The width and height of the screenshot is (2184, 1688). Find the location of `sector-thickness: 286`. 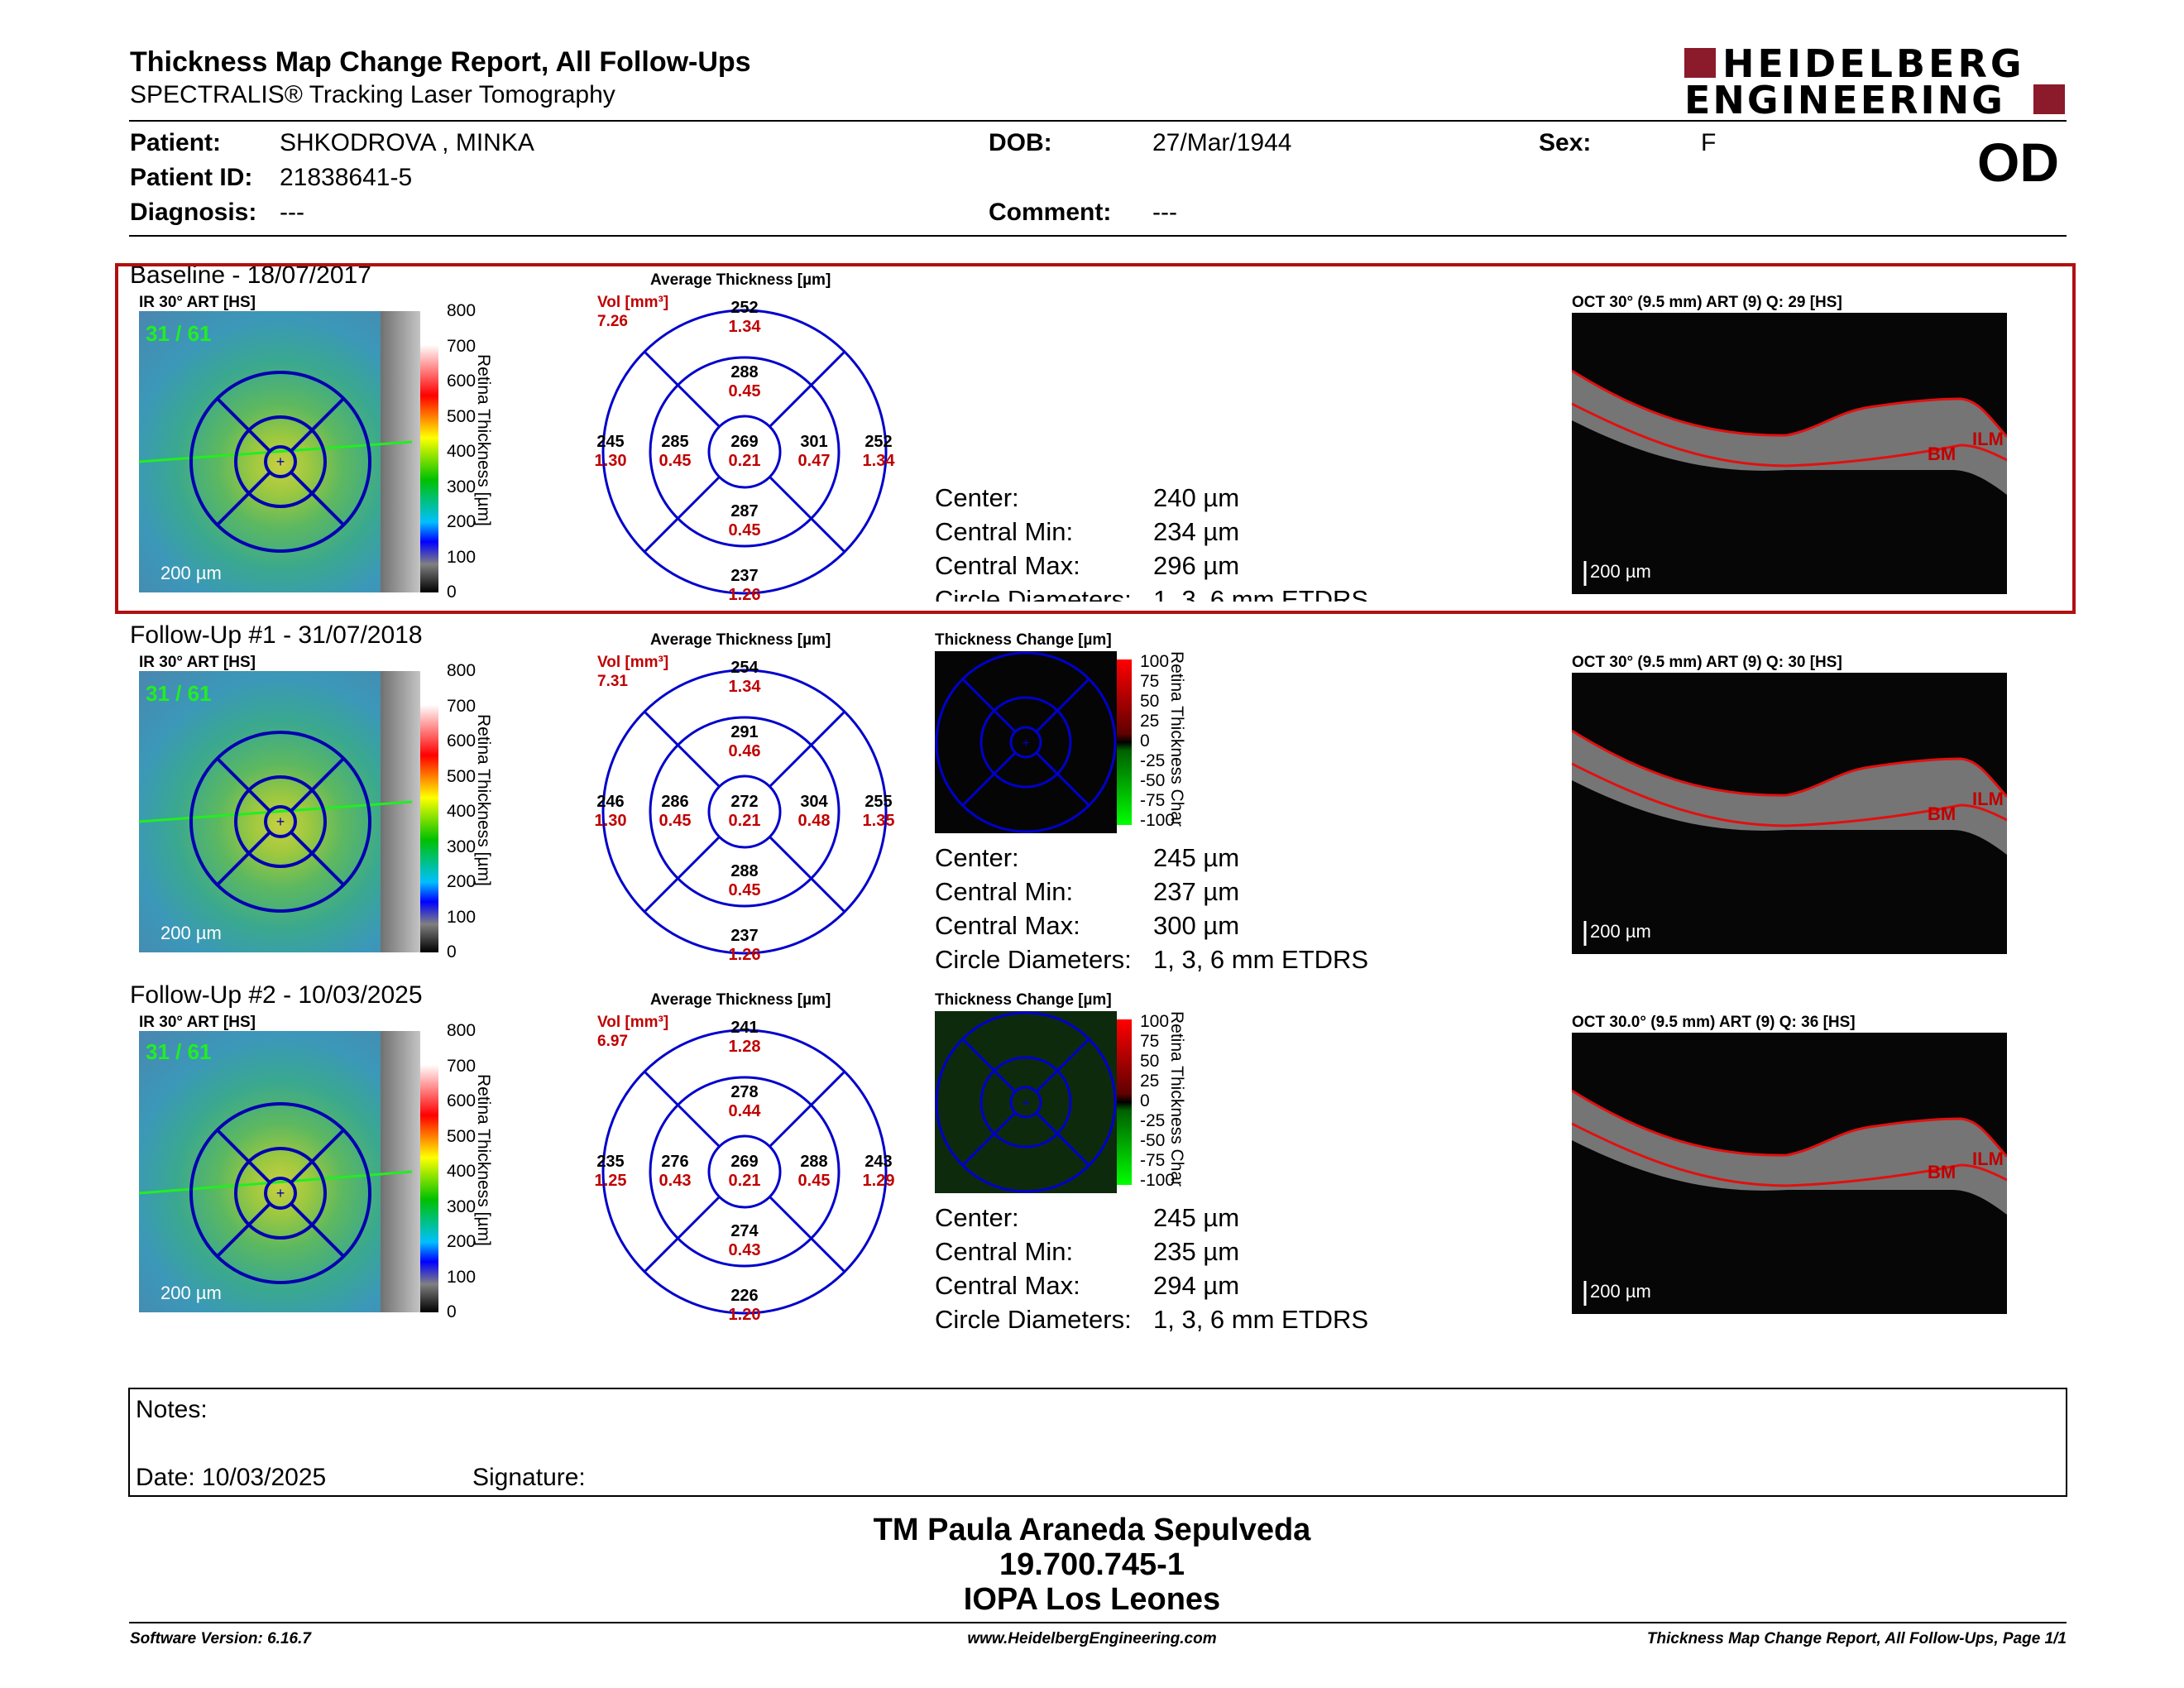

sector-thickness: 286 is located at coordinates (675, 802).